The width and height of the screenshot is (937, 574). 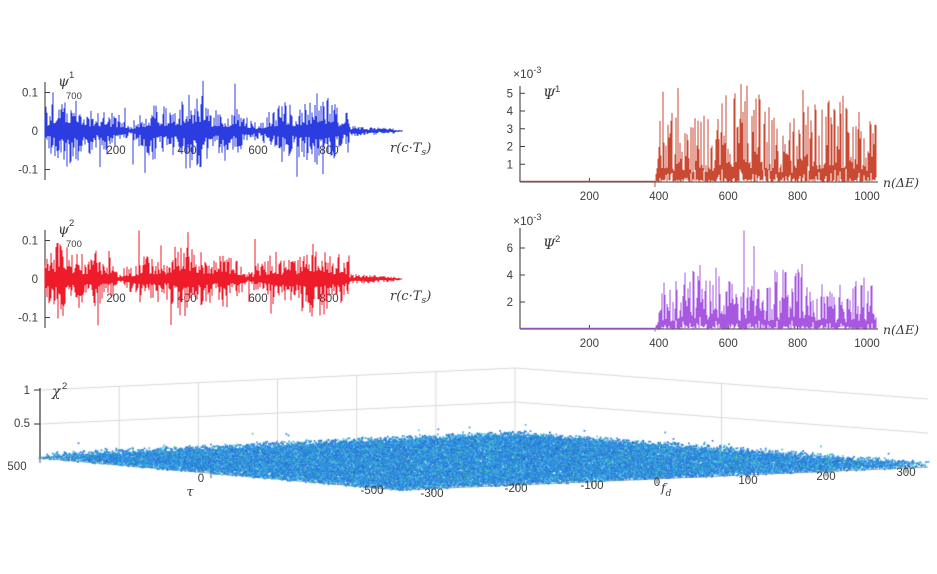 What do you see at coordinates (825, 477) in the screenshot?
I see `fd-tick-label: 200` at bounding box center [825, 477].